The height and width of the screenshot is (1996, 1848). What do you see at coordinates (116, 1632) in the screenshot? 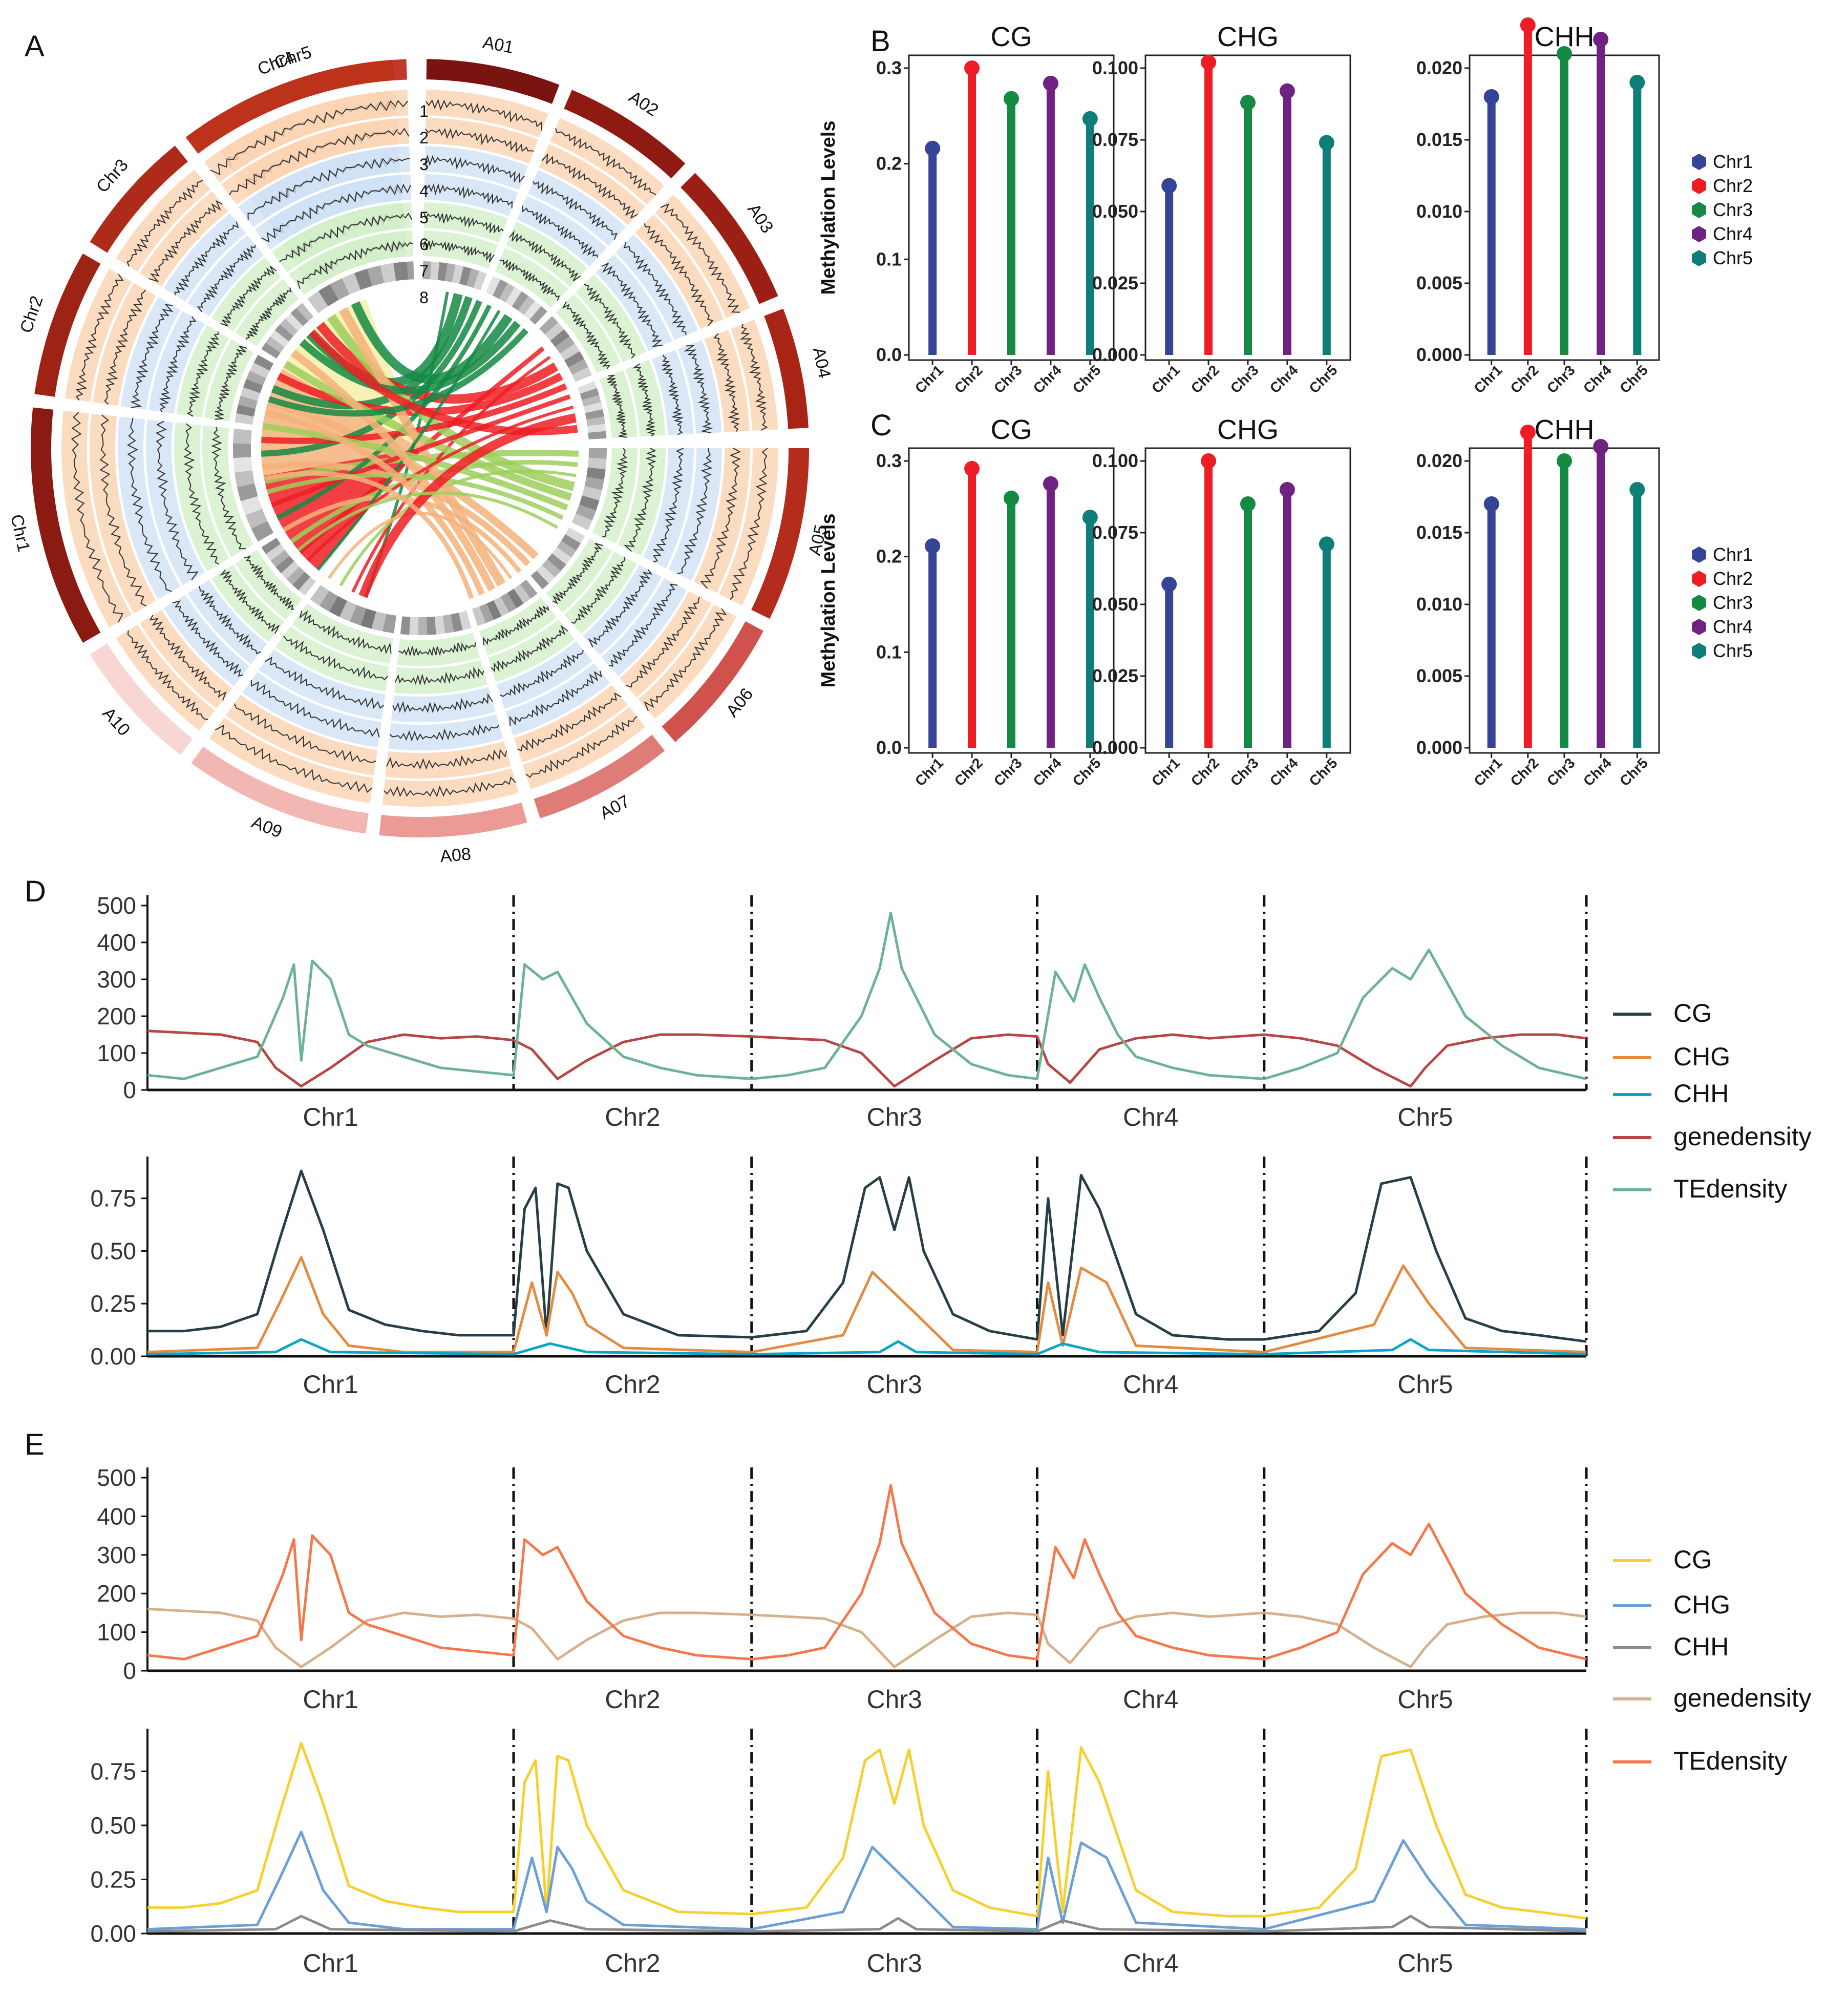
I see `y-tick-label: 100` at bounding box center [116, 1632].